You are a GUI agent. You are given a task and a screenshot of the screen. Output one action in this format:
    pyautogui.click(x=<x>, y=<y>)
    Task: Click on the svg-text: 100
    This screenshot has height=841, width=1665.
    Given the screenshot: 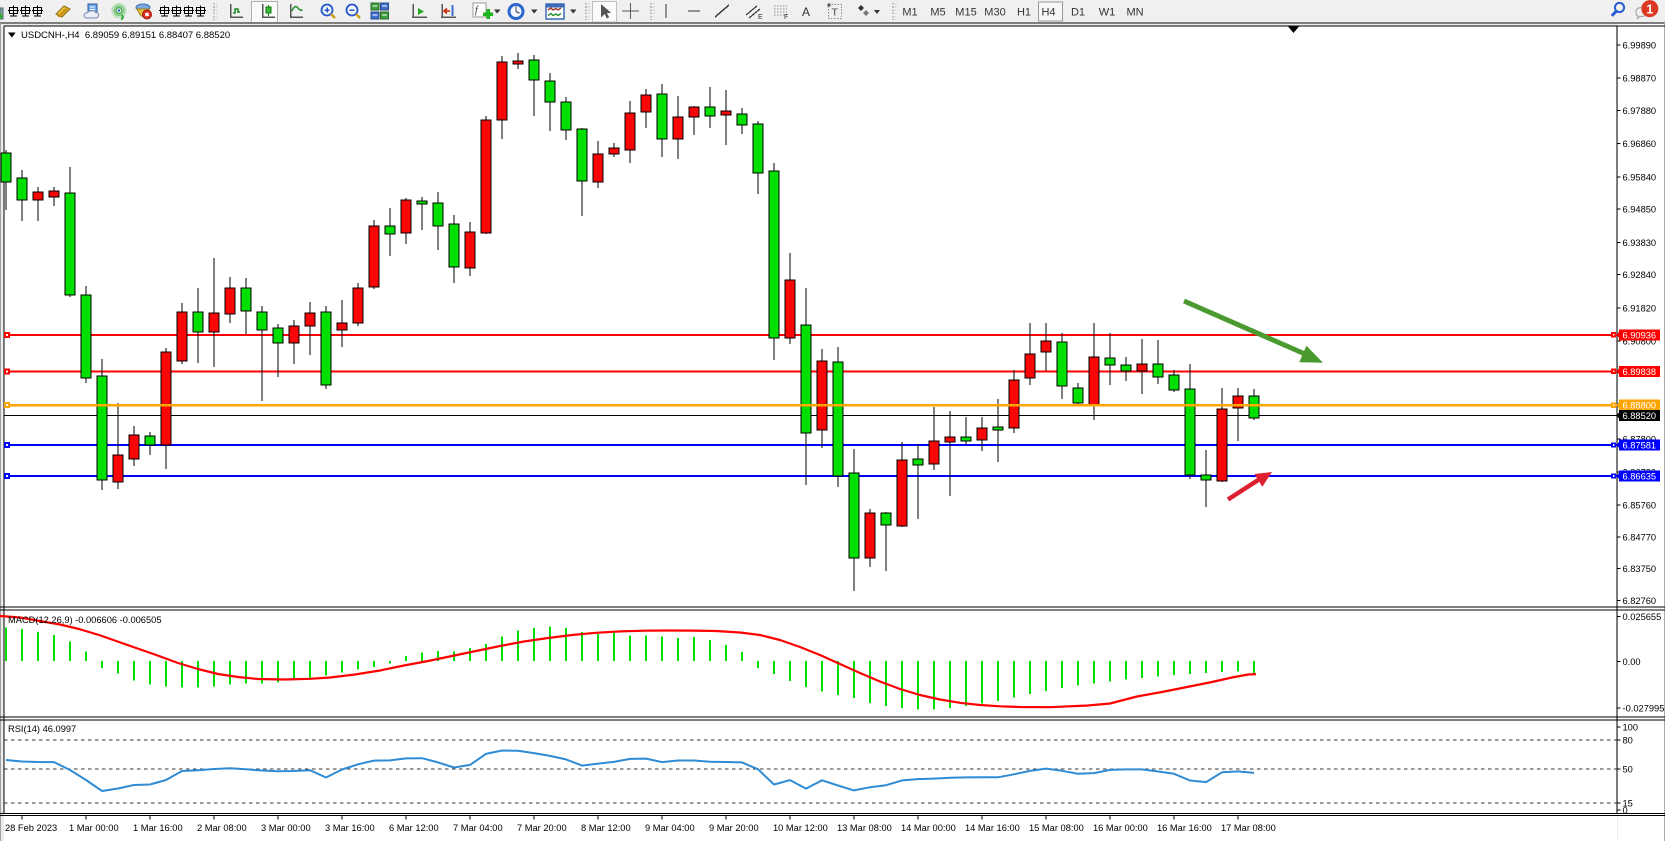 What is the action you would take?
    pyautogui.click(x=1631, y=727)
    